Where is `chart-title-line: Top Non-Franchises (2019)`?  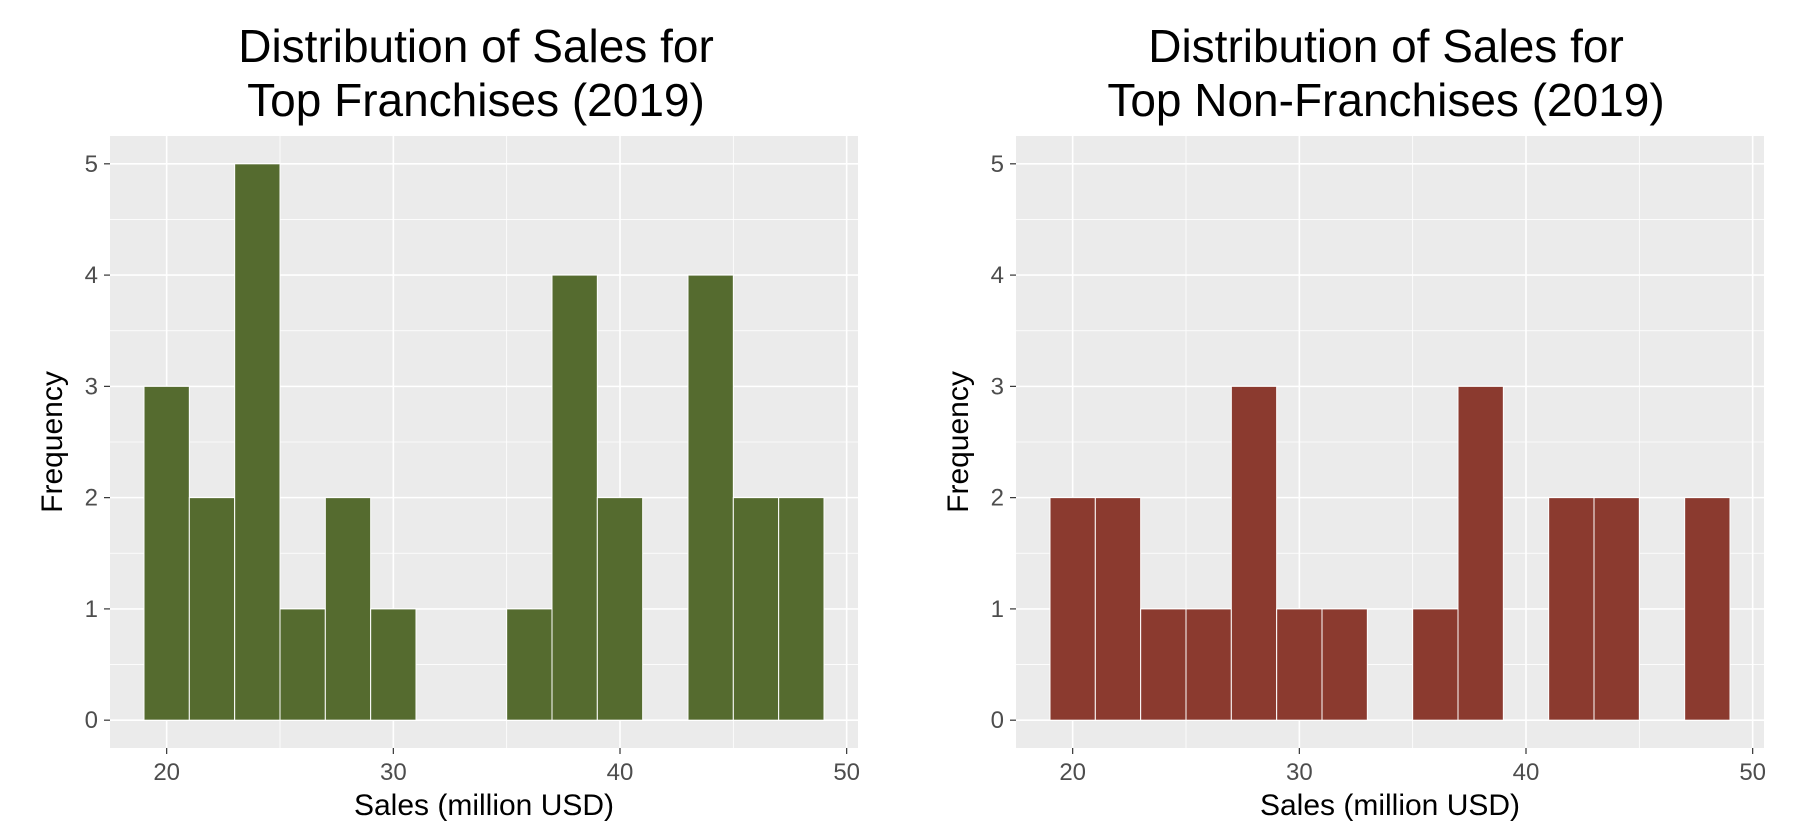 chart-title-line: Top Non-Franchises (2019) is located at coordinates (1385, 100).